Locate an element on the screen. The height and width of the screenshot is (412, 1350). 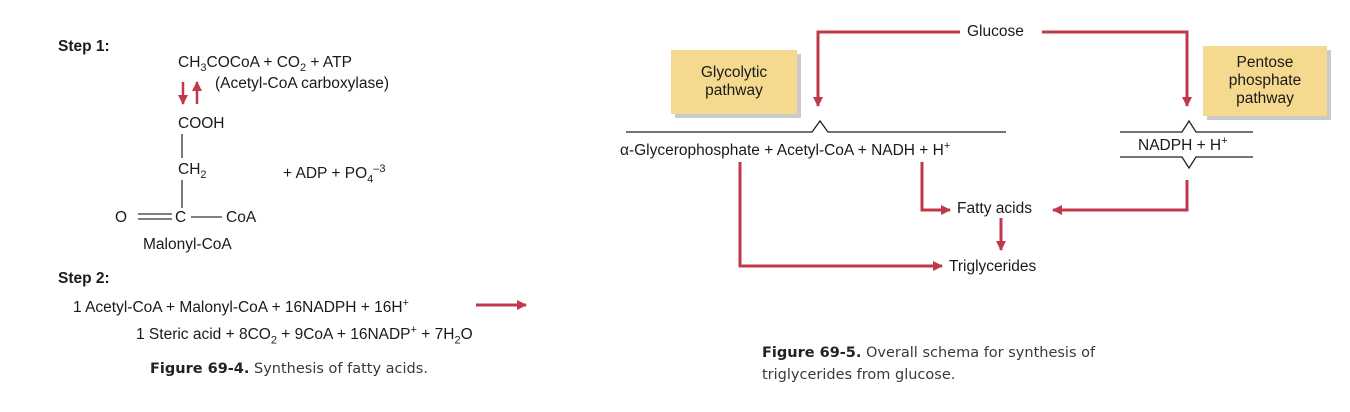
step2-line2-sub1: 2 is located at coordinates (273, 340).